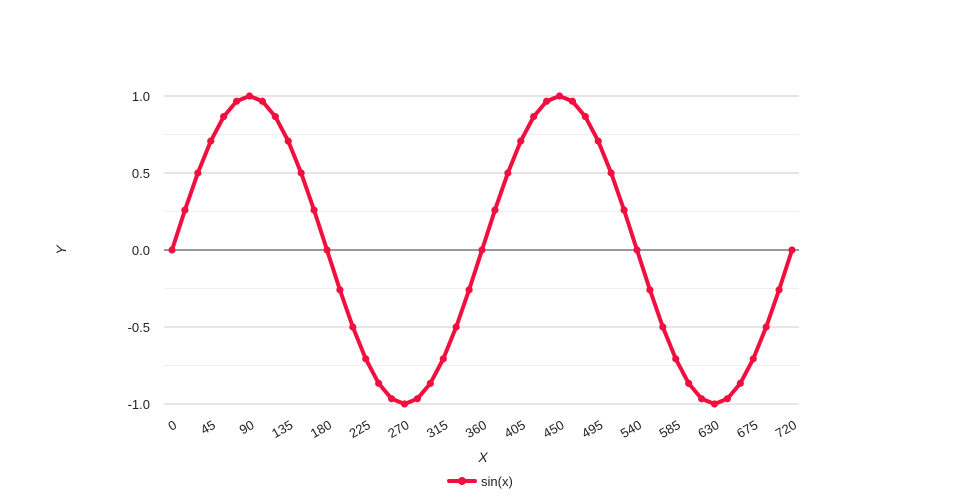 This screenshot has width=963, height=500. I want to click on x-tick-label: 495, so click(592, 429).